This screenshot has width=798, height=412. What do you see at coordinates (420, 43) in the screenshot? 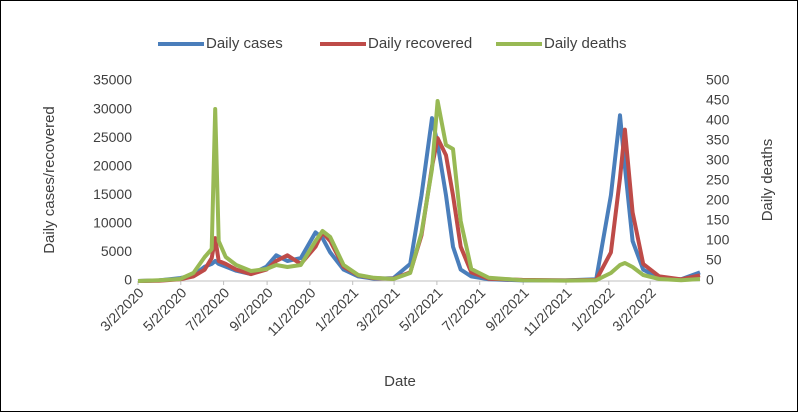
I see `legend-label: Daily recovered` at bounding box center [420, 43].